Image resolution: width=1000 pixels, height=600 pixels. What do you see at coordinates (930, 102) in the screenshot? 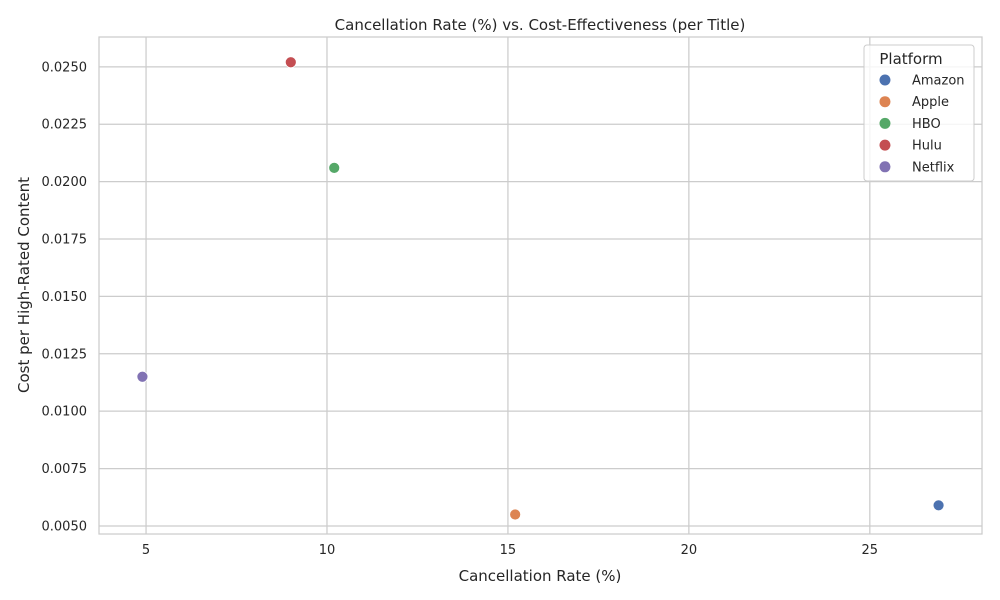
I see `legend-label-apple: Apple` at bounding box center [930, 102].